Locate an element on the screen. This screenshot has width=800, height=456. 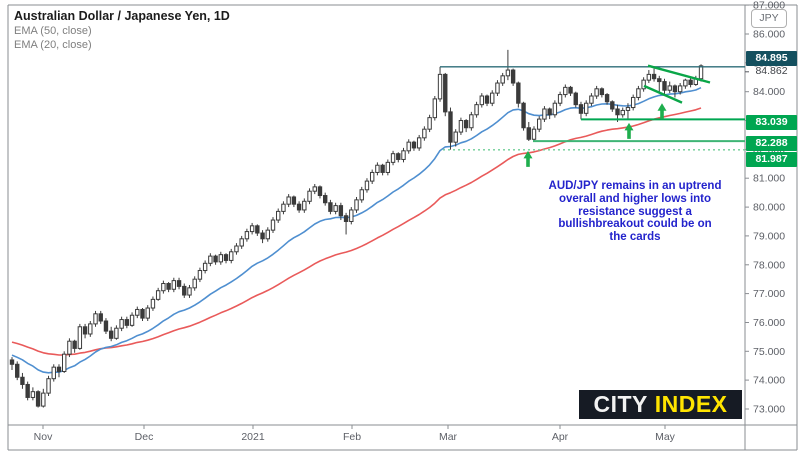
support-resistance-layer is located at coordinates (592, 108).